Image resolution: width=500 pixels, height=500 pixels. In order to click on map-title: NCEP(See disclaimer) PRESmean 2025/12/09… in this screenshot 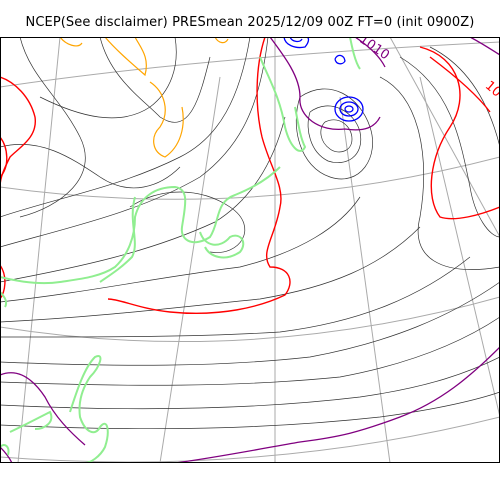, I will do `click(250, 22)`.